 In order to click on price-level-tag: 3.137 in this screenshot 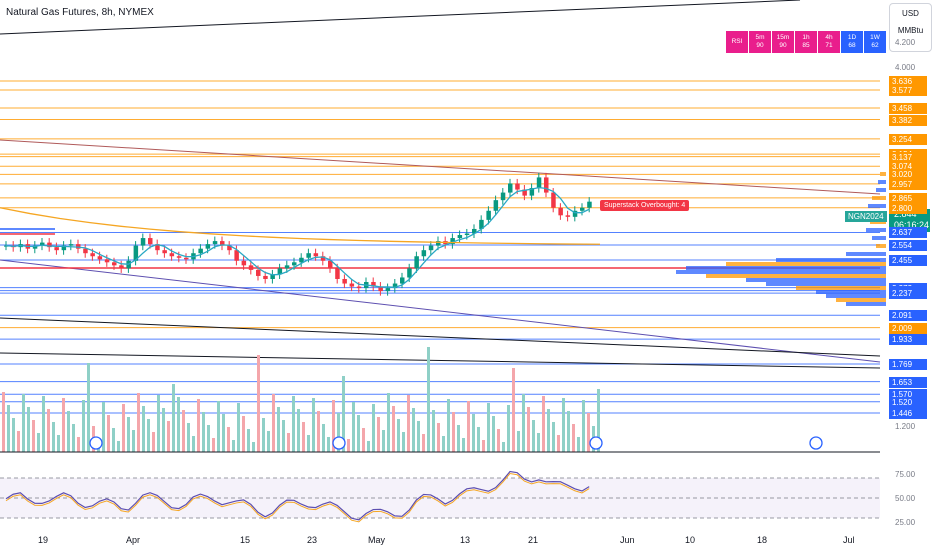, I will do `click(908, 157)`.